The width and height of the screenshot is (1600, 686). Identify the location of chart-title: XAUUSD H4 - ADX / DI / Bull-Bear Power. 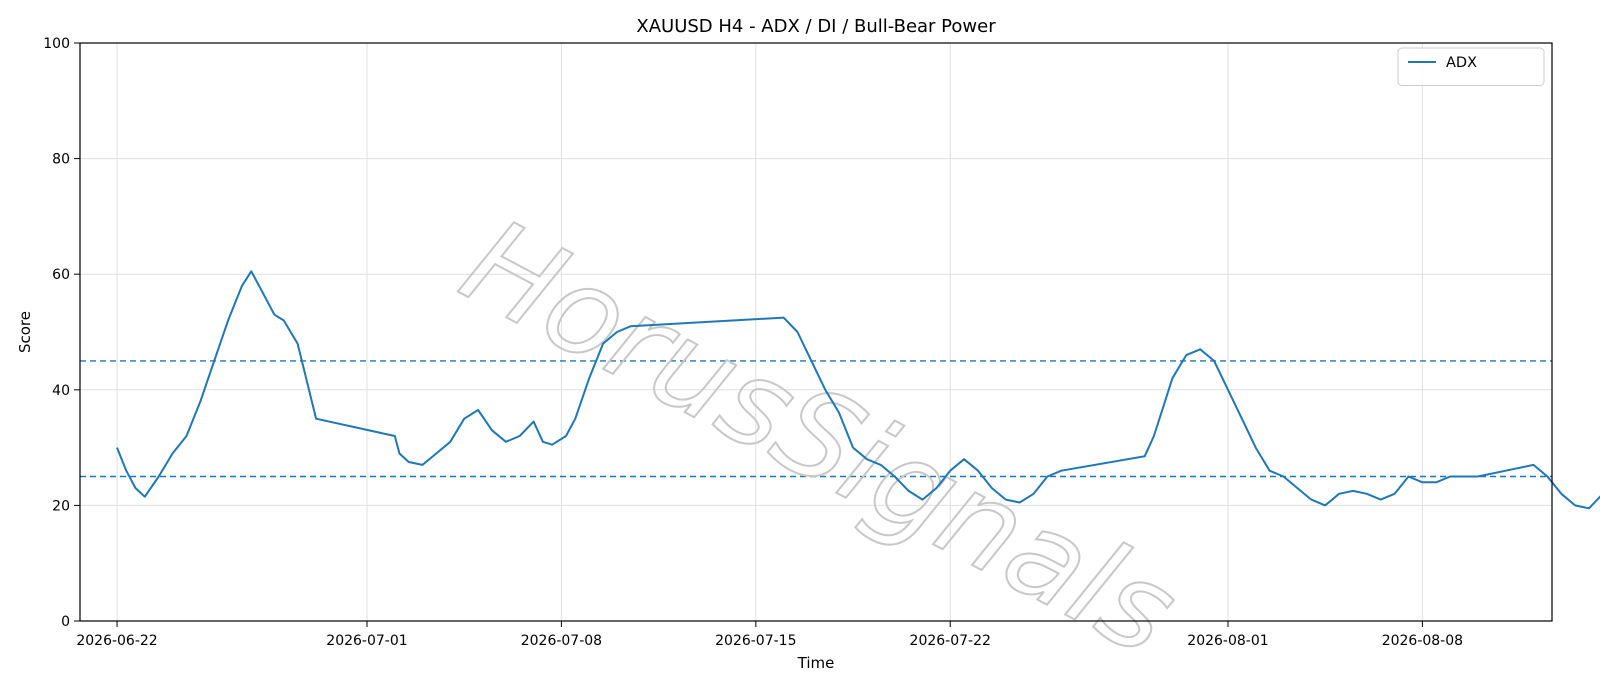
(816, 26).